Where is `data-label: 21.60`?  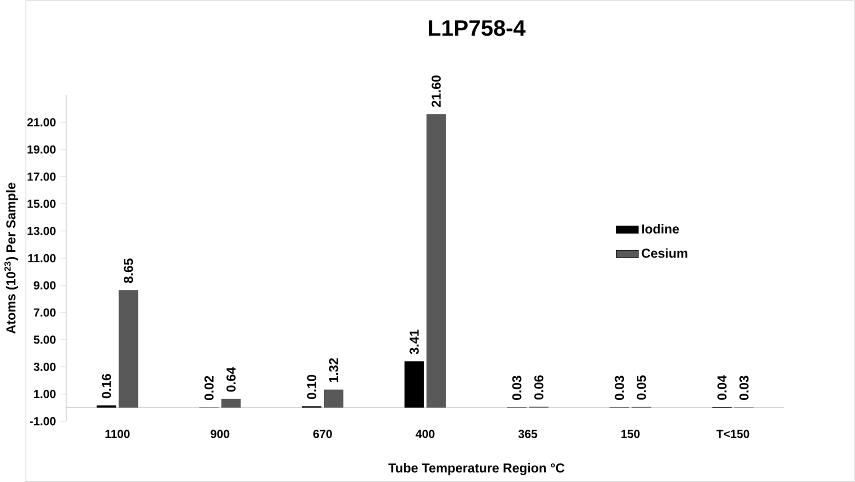 data-label: 21.60 is located at coordinates (436, 91).